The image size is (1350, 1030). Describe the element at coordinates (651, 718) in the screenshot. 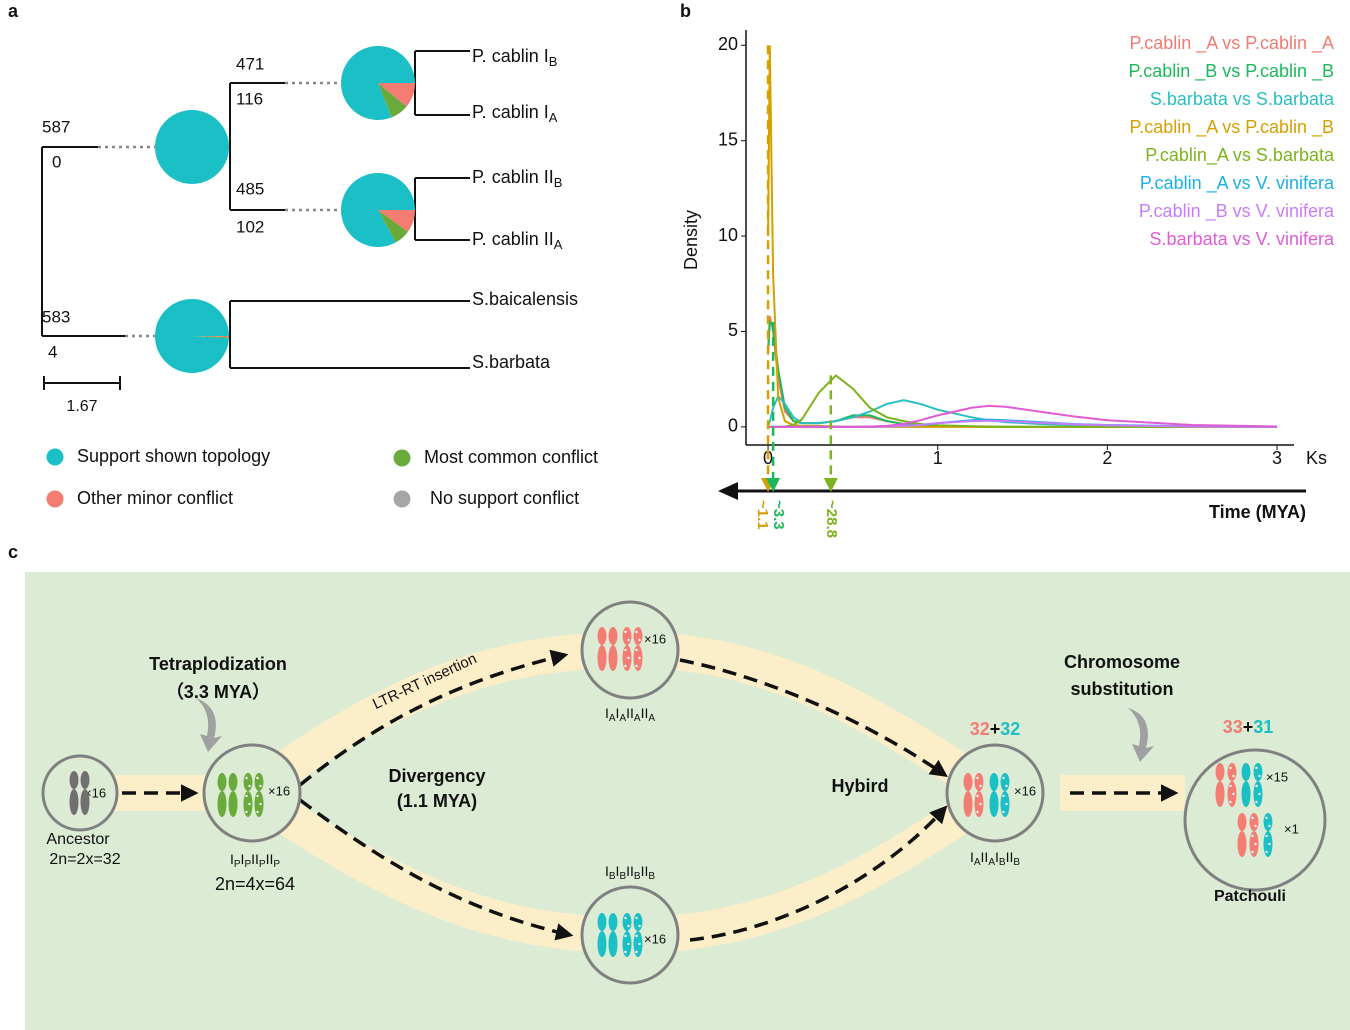

I see `genome-subscript: A` at that location.